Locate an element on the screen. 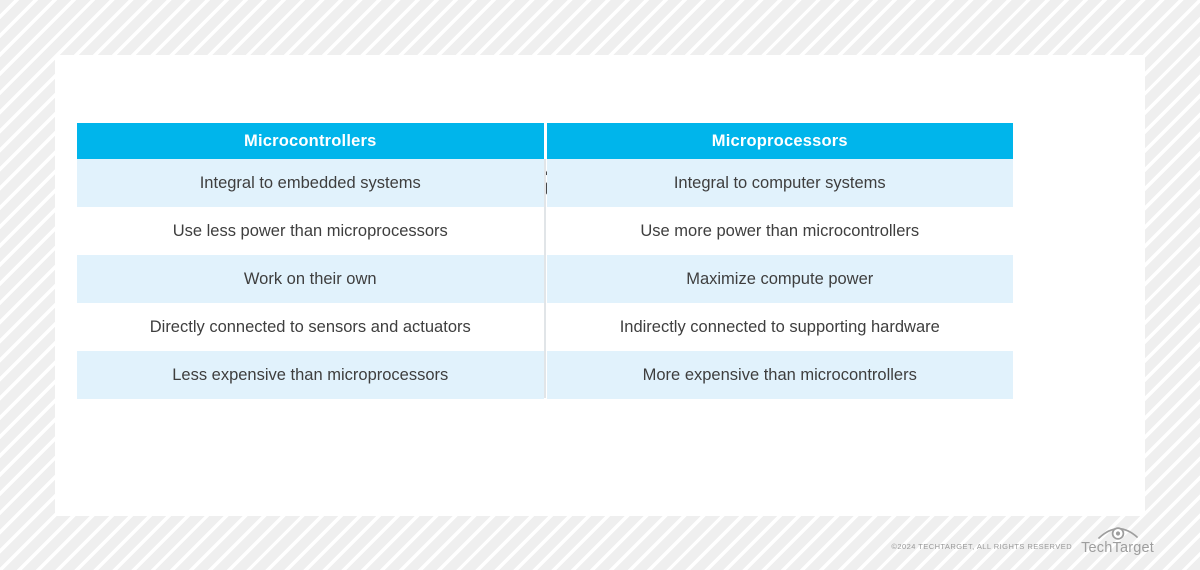 The image size is (1200, 570). table-cell: Use more power than microcontrollers is located at coordinates (779, 231).